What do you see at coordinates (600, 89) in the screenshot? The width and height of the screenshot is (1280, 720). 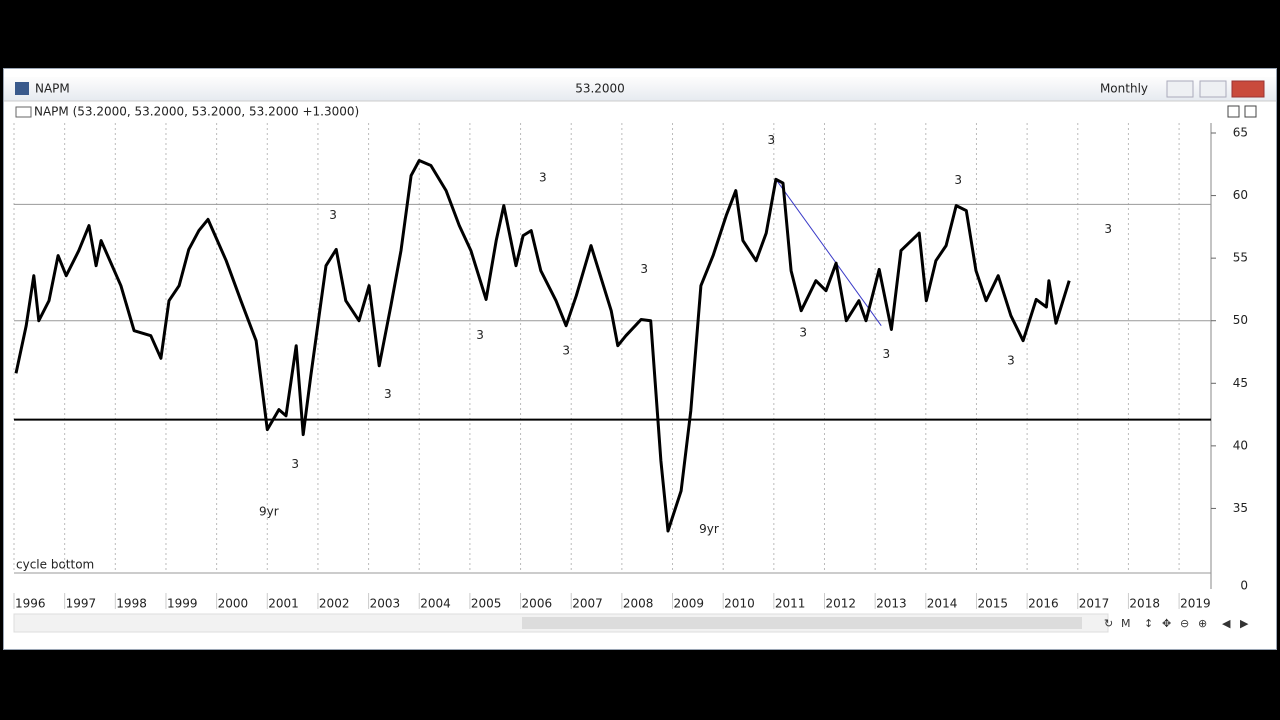 I see `last-value: 53.2000` at bounding box center [600, 89].